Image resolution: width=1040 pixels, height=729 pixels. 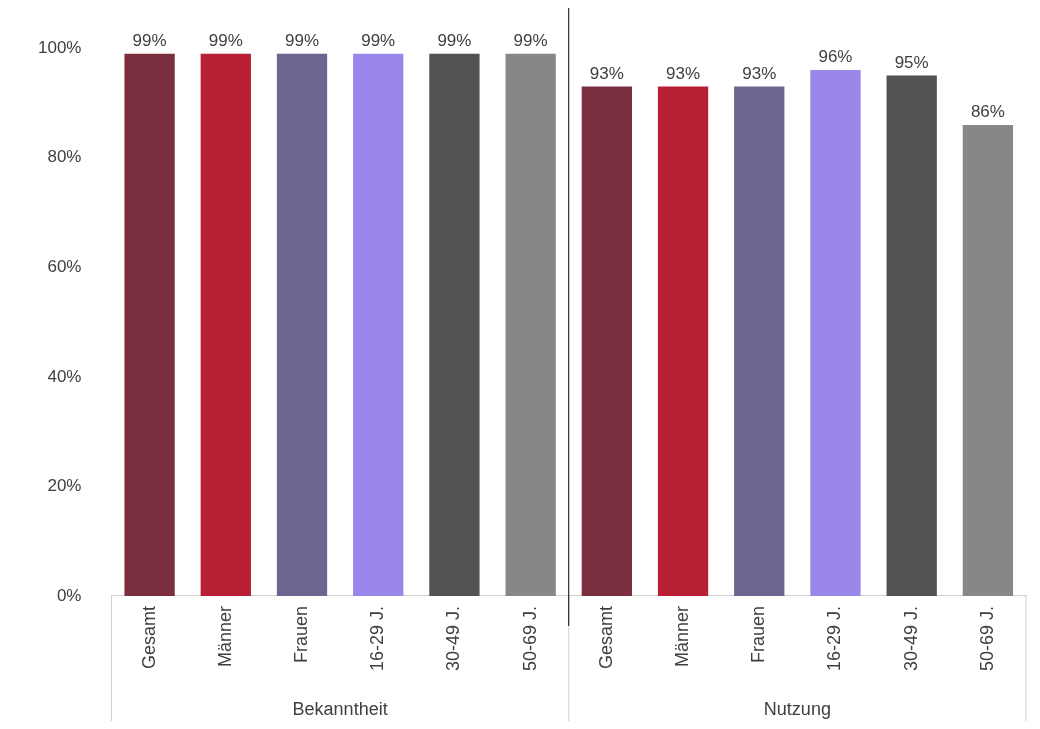 I want to click on y-tick-label: 0%, so click(x=69, y=595).